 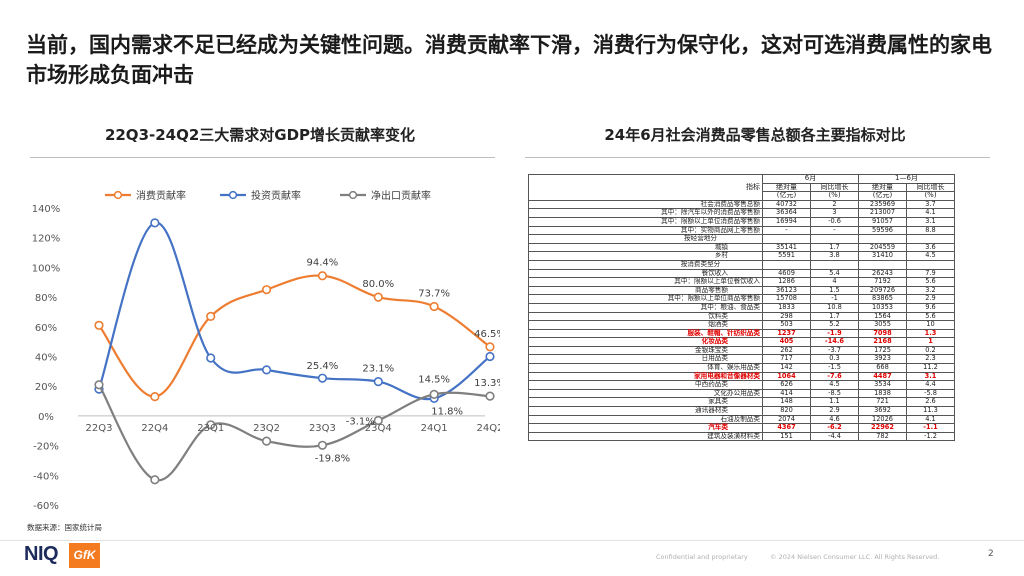 I want to click on x-tick-label: 22Q3, so click(x=99, y=428).